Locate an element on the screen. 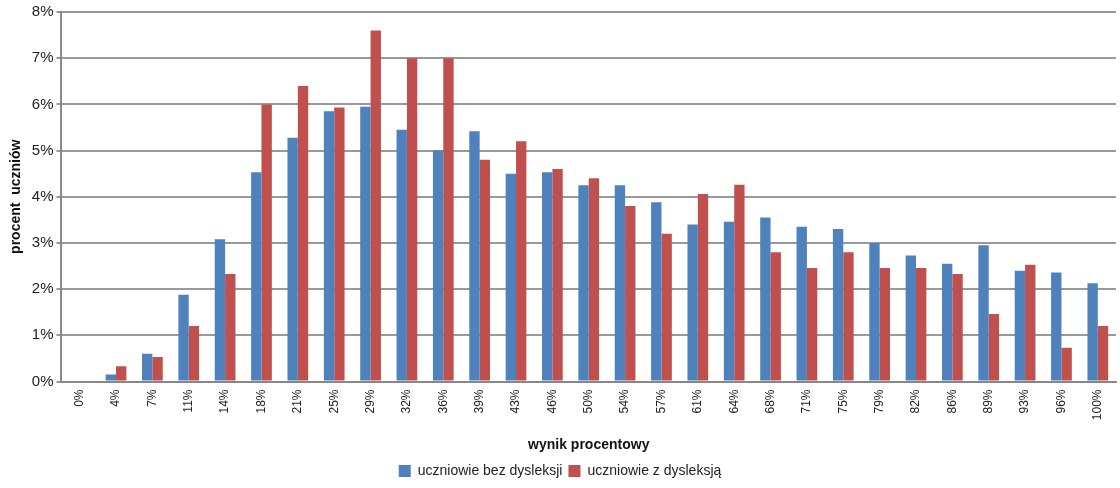 This screenshot has height=488, width=1120. x-tick-label: 11% is located at coordinates (188, 401).